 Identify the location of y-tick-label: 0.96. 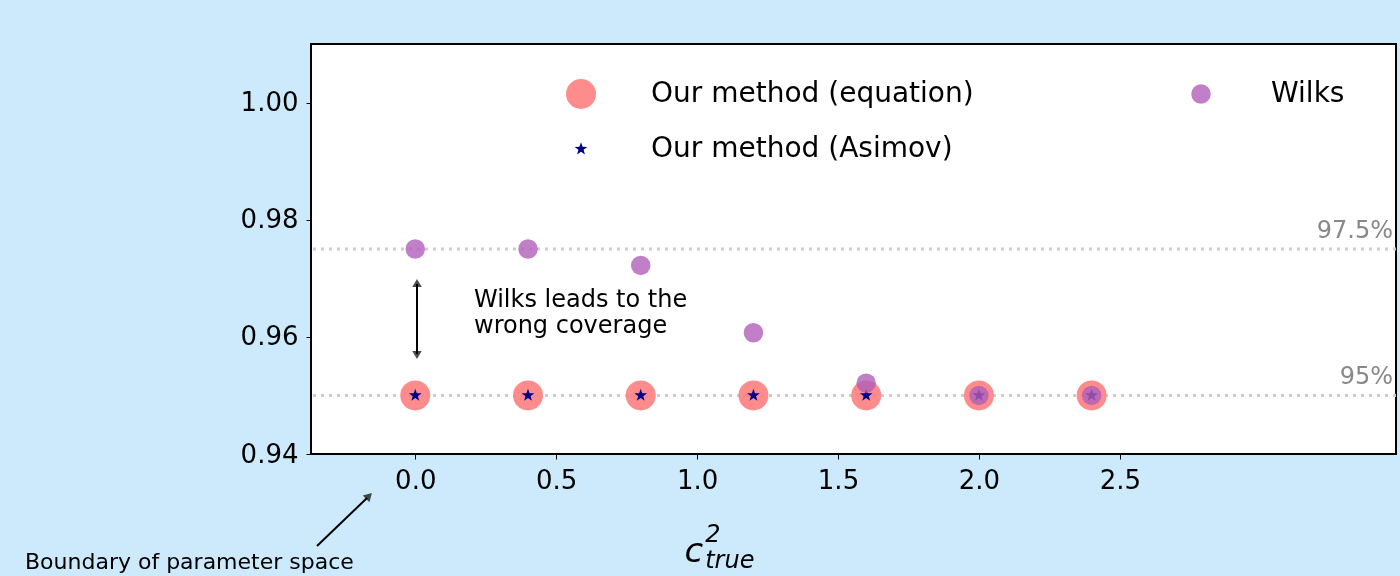
(269, 336).